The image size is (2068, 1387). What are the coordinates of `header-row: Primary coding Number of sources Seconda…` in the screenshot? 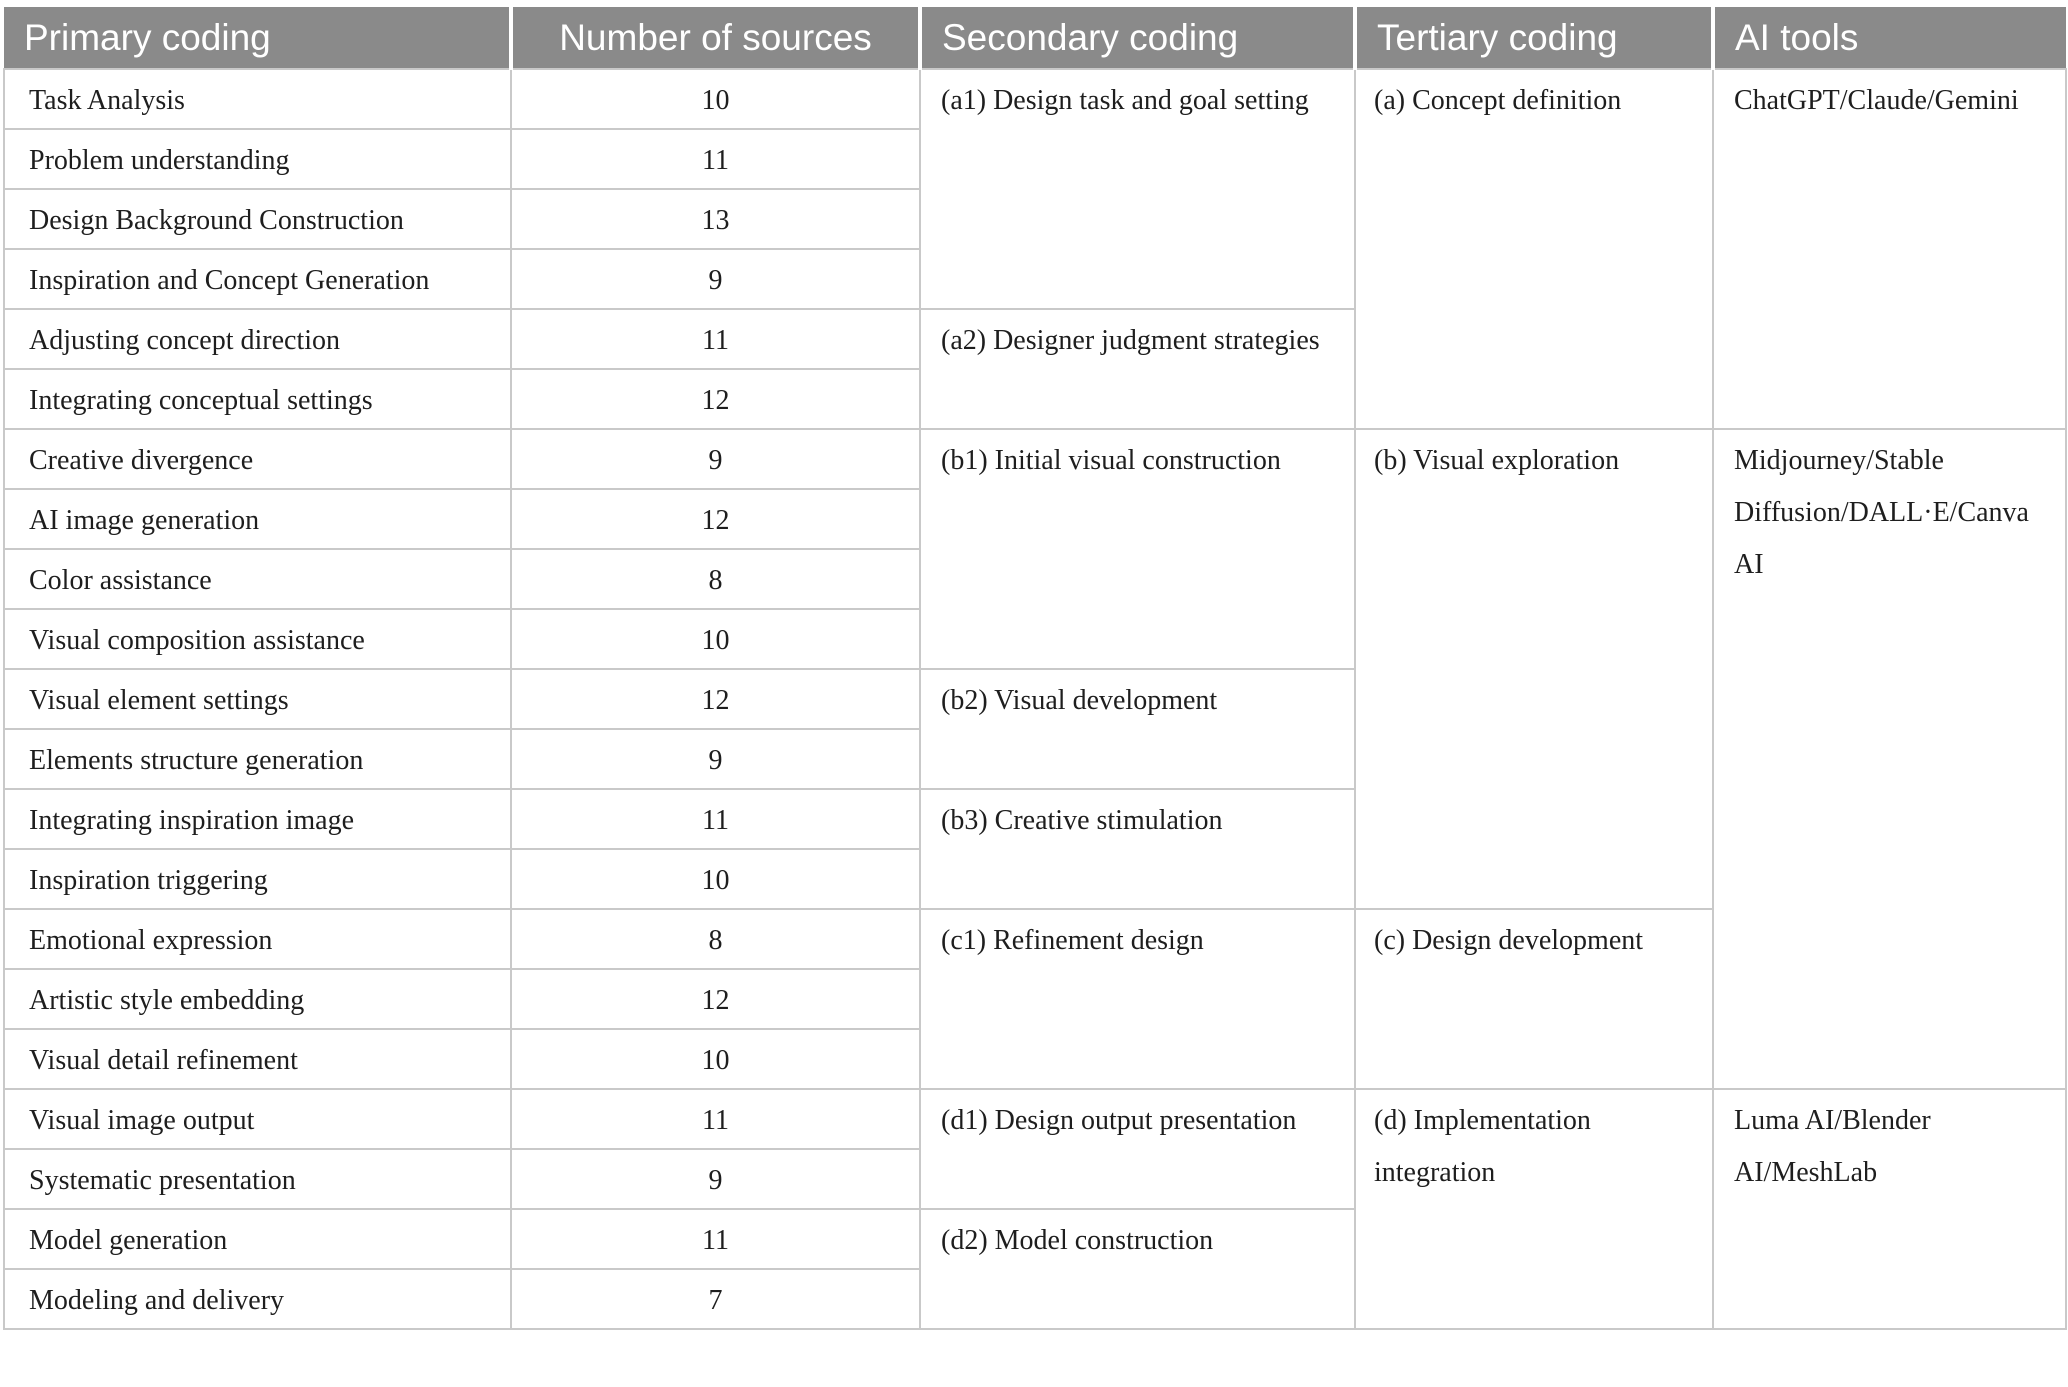 It's located at (1035, 38).